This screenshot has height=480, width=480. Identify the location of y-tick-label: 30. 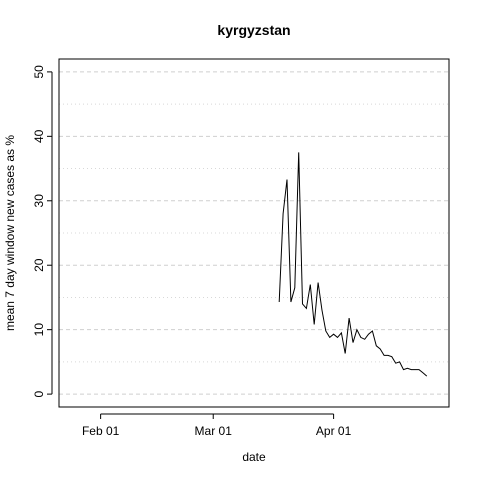
(39, 201).